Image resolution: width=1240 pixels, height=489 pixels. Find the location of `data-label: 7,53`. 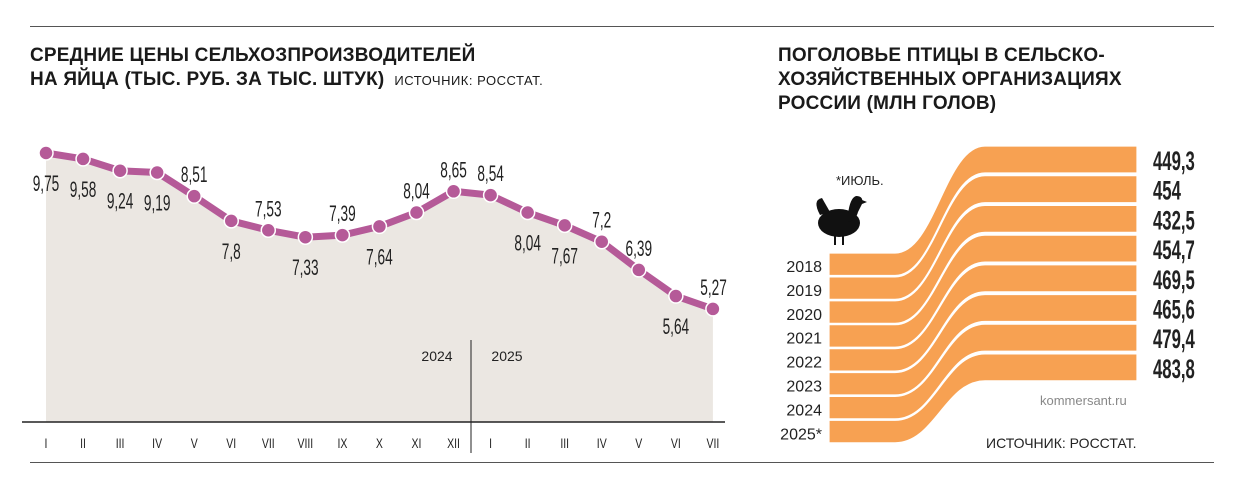

data-label: 7,53 is located at coordinates (268, 208).